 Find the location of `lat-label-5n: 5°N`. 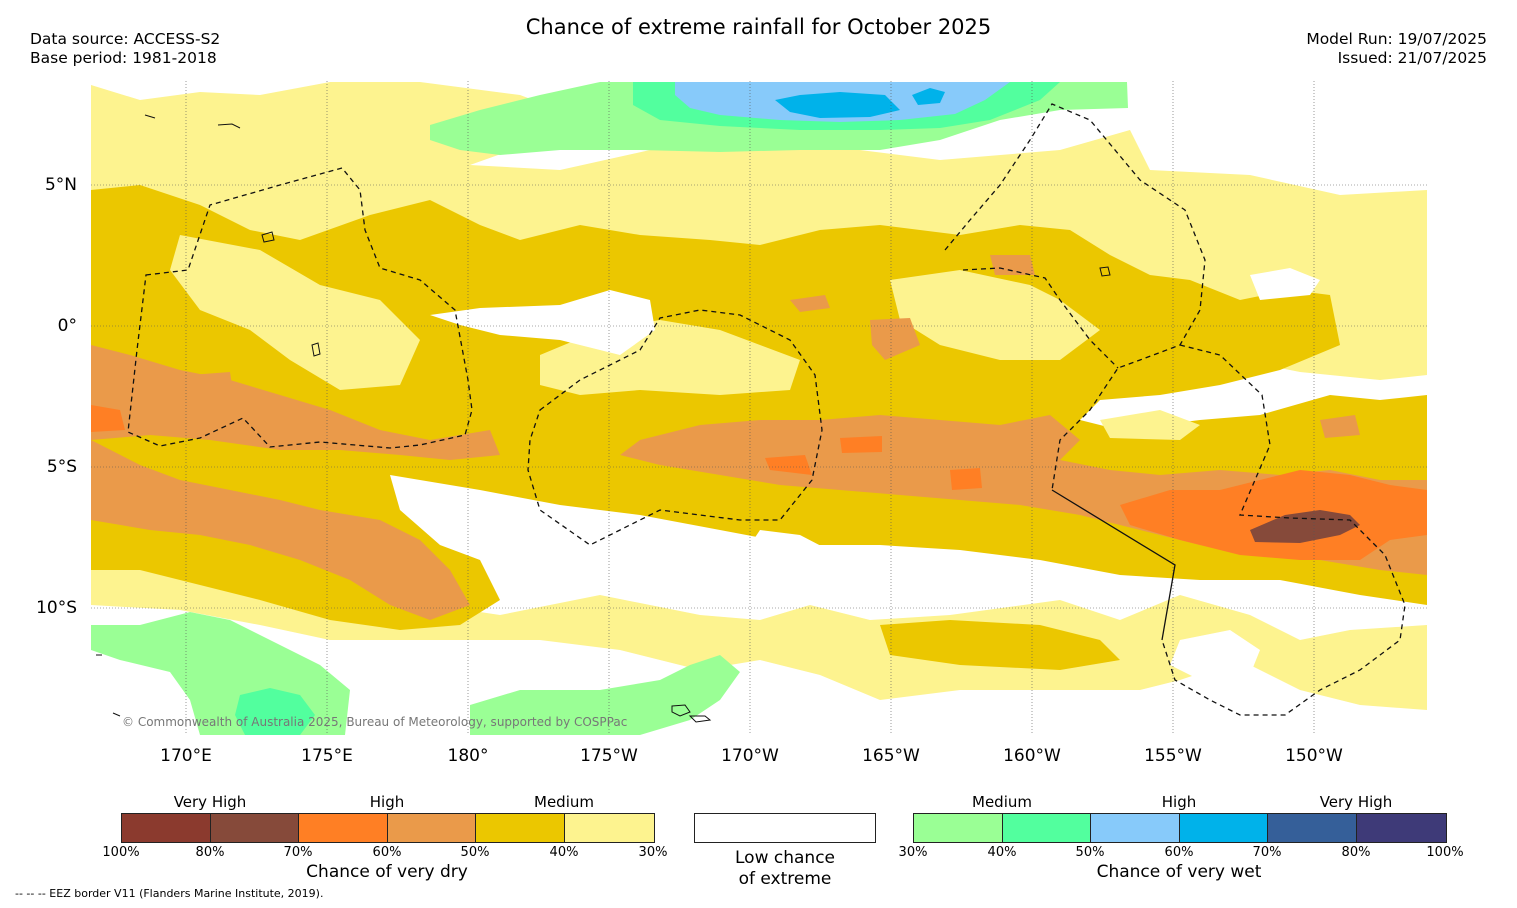

lat-label-5n: 5°N is located at coordinates (60, 185).